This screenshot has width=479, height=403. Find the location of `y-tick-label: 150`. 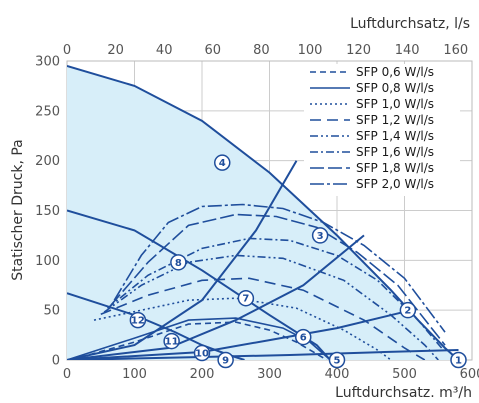

y-tick-label: 150 is located at coordinates (47, 211).